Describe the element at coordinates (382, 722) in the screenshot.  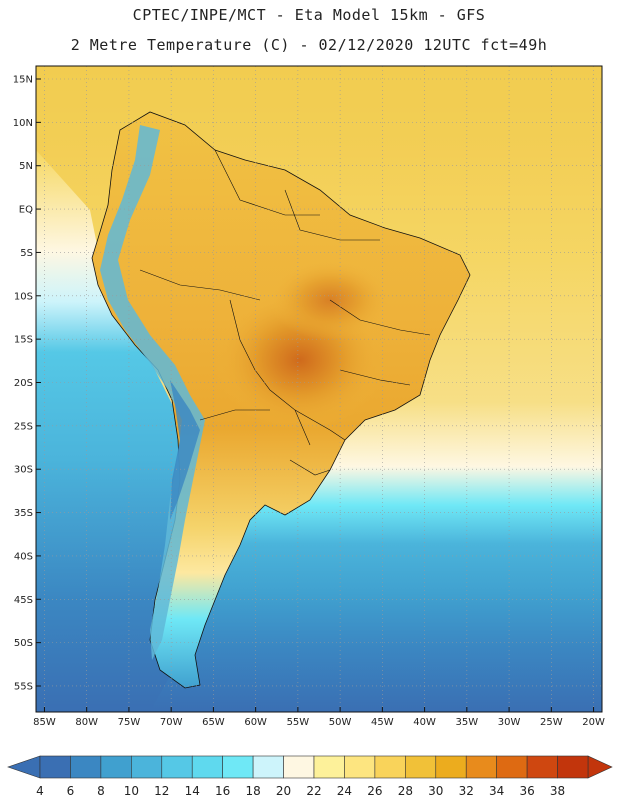
I see `lon-tick-label: 45W` at that location.